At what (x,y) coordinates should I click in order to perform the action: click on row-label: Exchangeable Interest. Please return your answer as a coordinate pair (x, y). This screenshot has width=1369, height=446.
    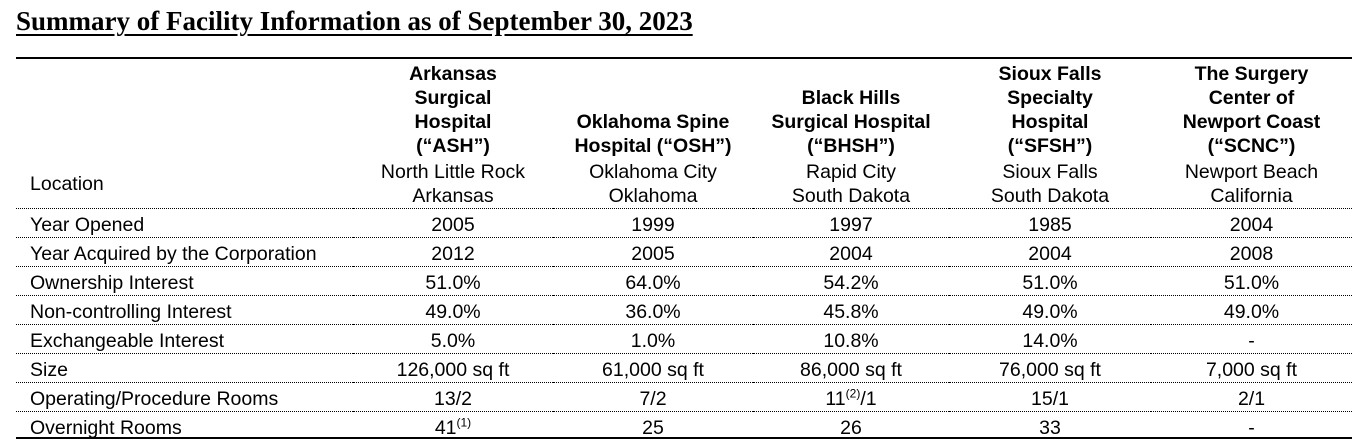
    Looking at the image, I should click on (184, 339).